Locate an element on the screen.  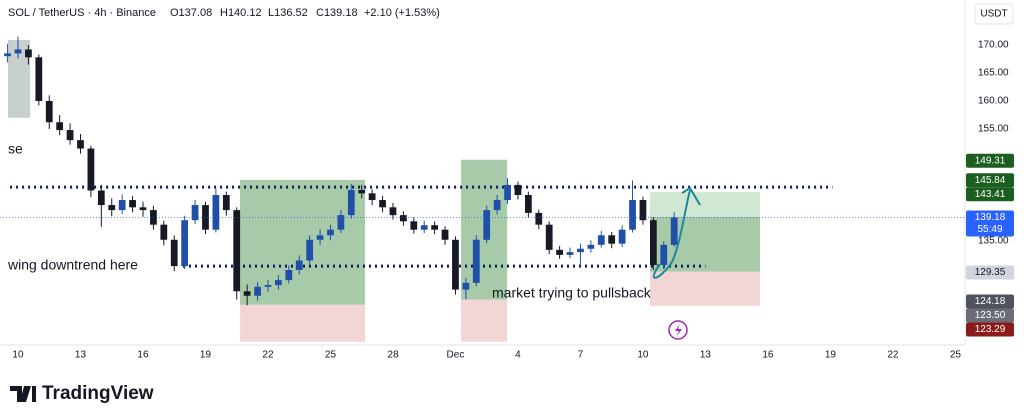
y-tick-label: 170.00 is located at coordinates (993, 45).